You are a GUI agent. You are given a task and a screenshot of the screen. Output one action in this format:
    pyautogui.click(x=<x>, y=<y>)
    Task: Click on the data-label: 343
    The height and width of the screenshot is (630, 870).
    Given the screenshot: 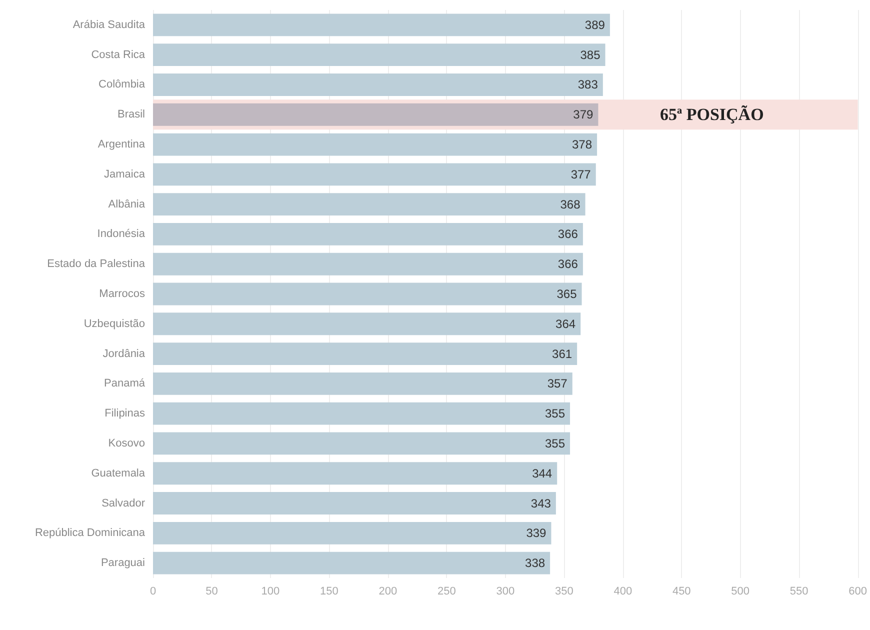 What is the action you would take?
    pyautogui.click(x=541, y=503)
    